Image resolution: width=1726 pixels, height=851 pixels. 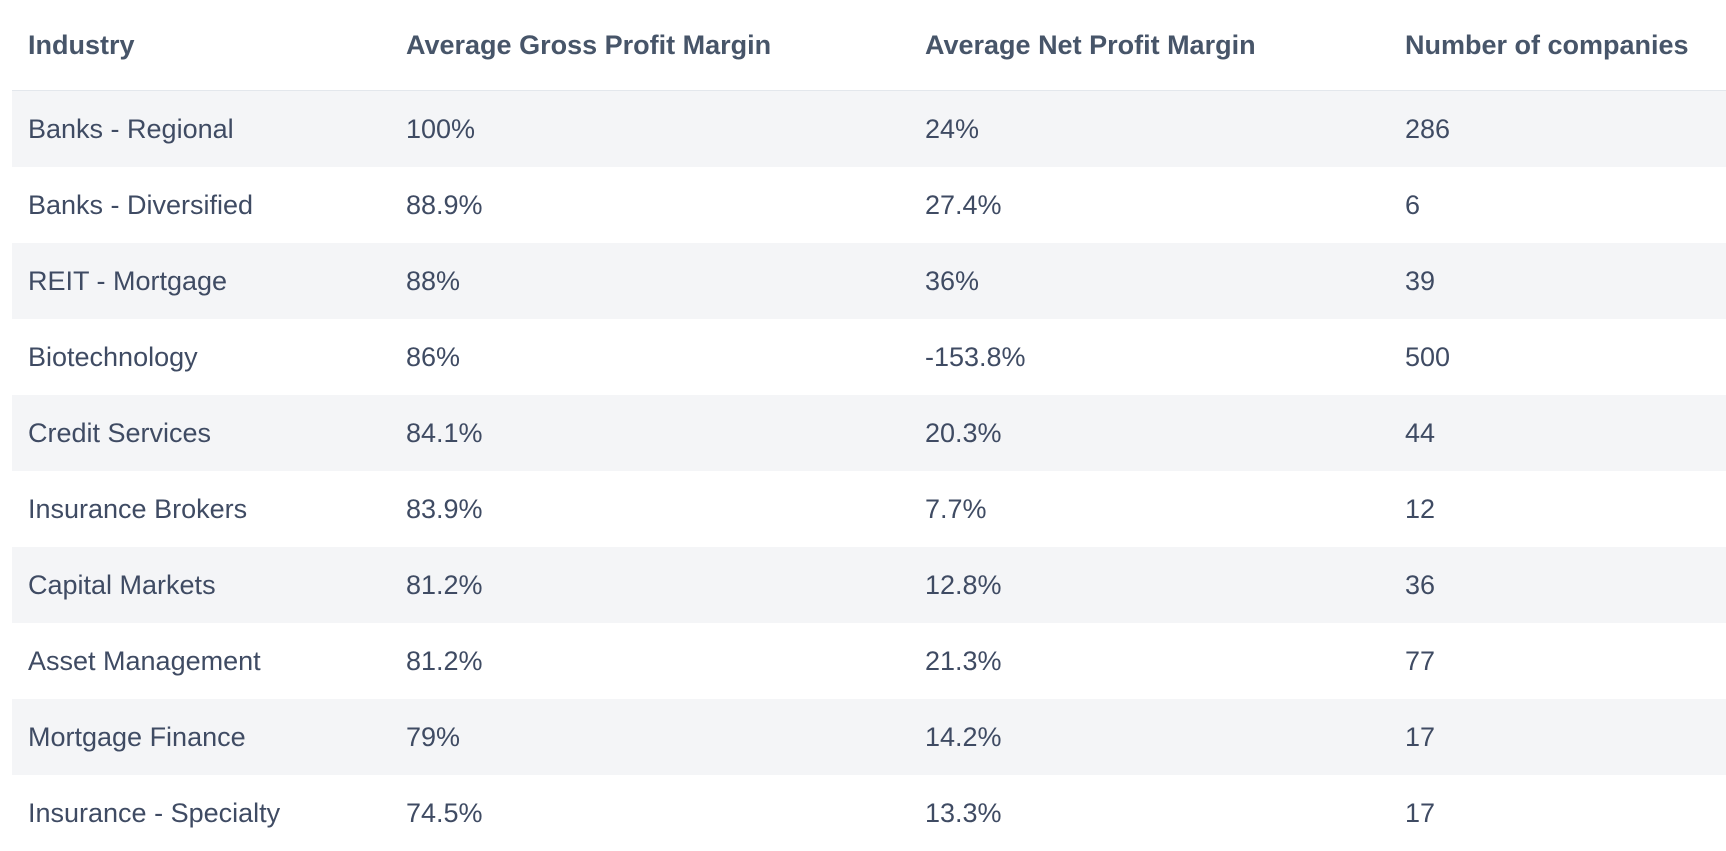 What do you see at coordinates (1149, 813) in the screenshot?
I see `cell-net-margin: 13.3%` at bounding box center [1149, 813].